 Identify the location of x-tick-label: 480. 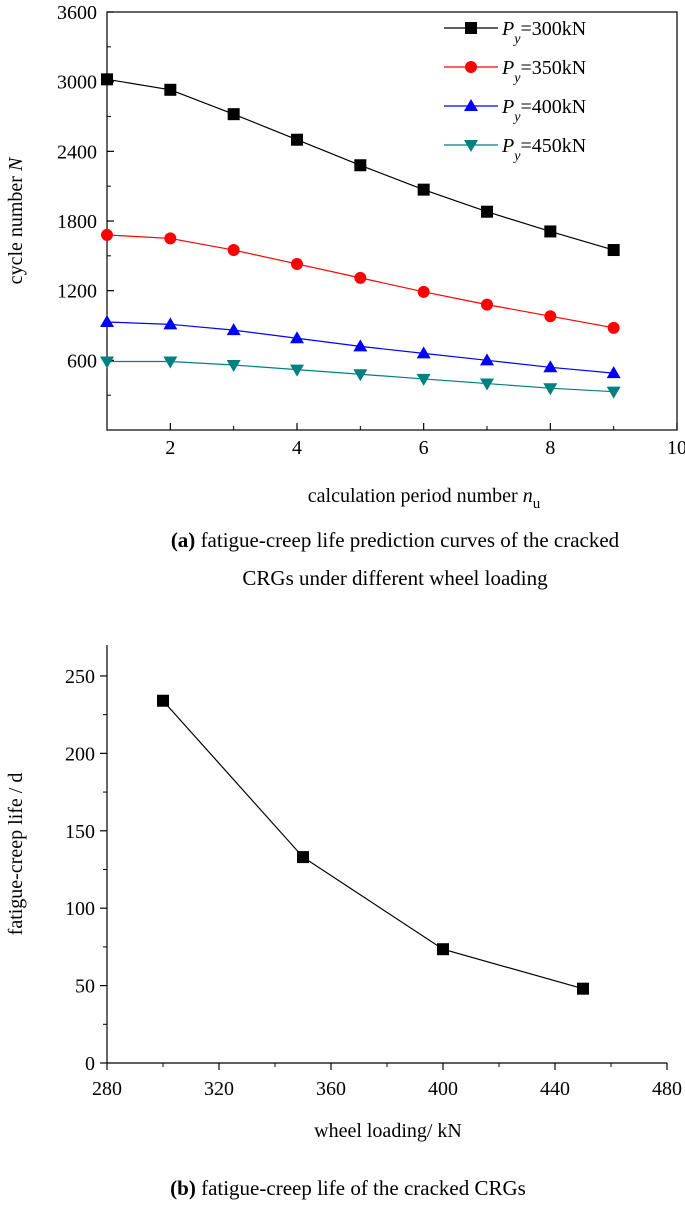
(667, 1089).